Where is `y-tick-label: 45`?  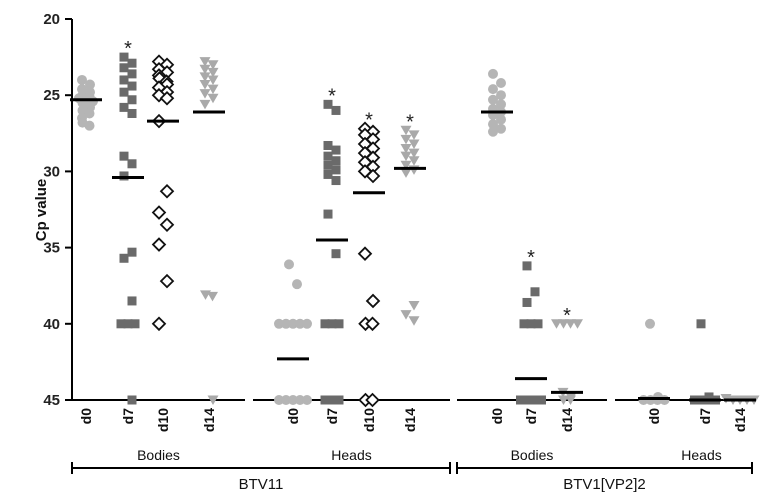
y-tick-label: 45 is located at coordinates (51, 400).